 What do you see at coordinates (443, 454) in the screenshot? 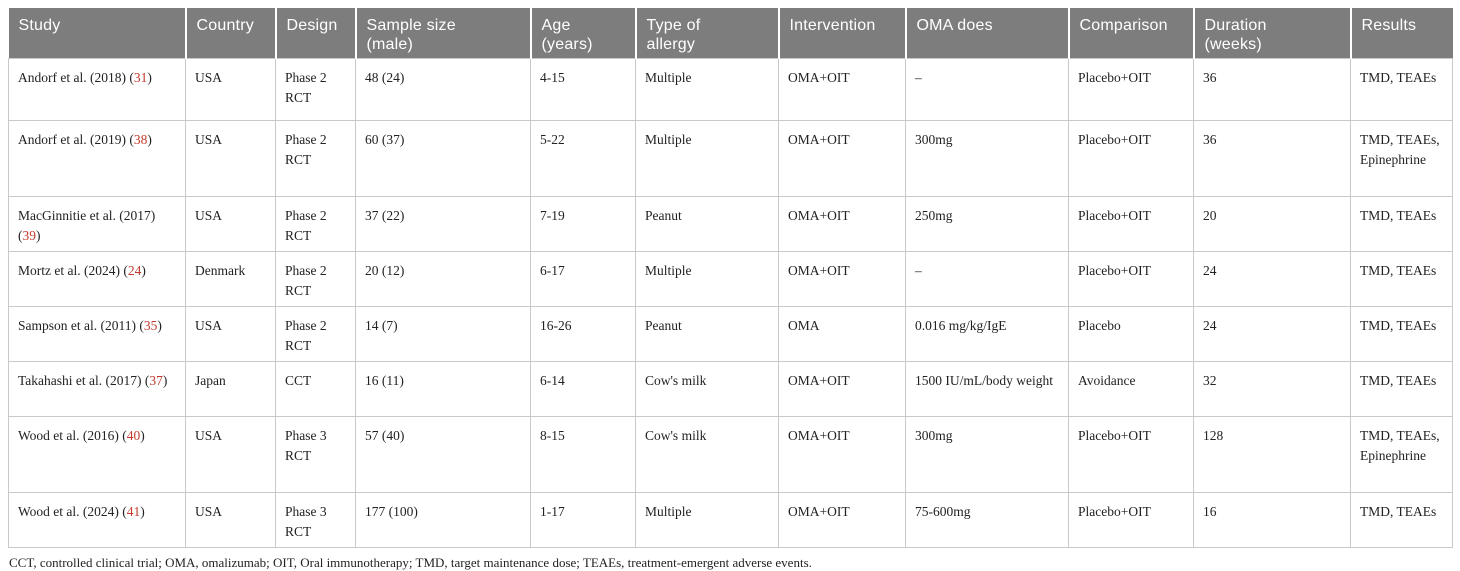
I see `cell-sample-size: 57 (40)` at bounding box center [443, 454].